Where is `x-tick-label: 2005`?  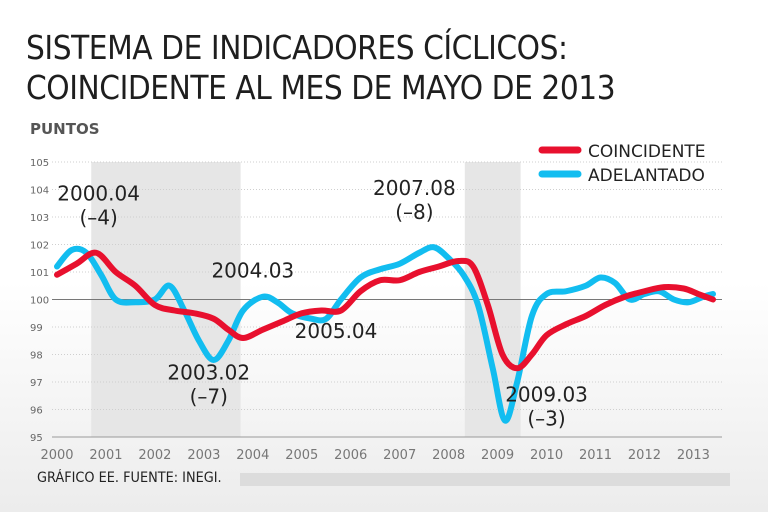
x-tick-label: 2005 is located at coordinates (301, 455).